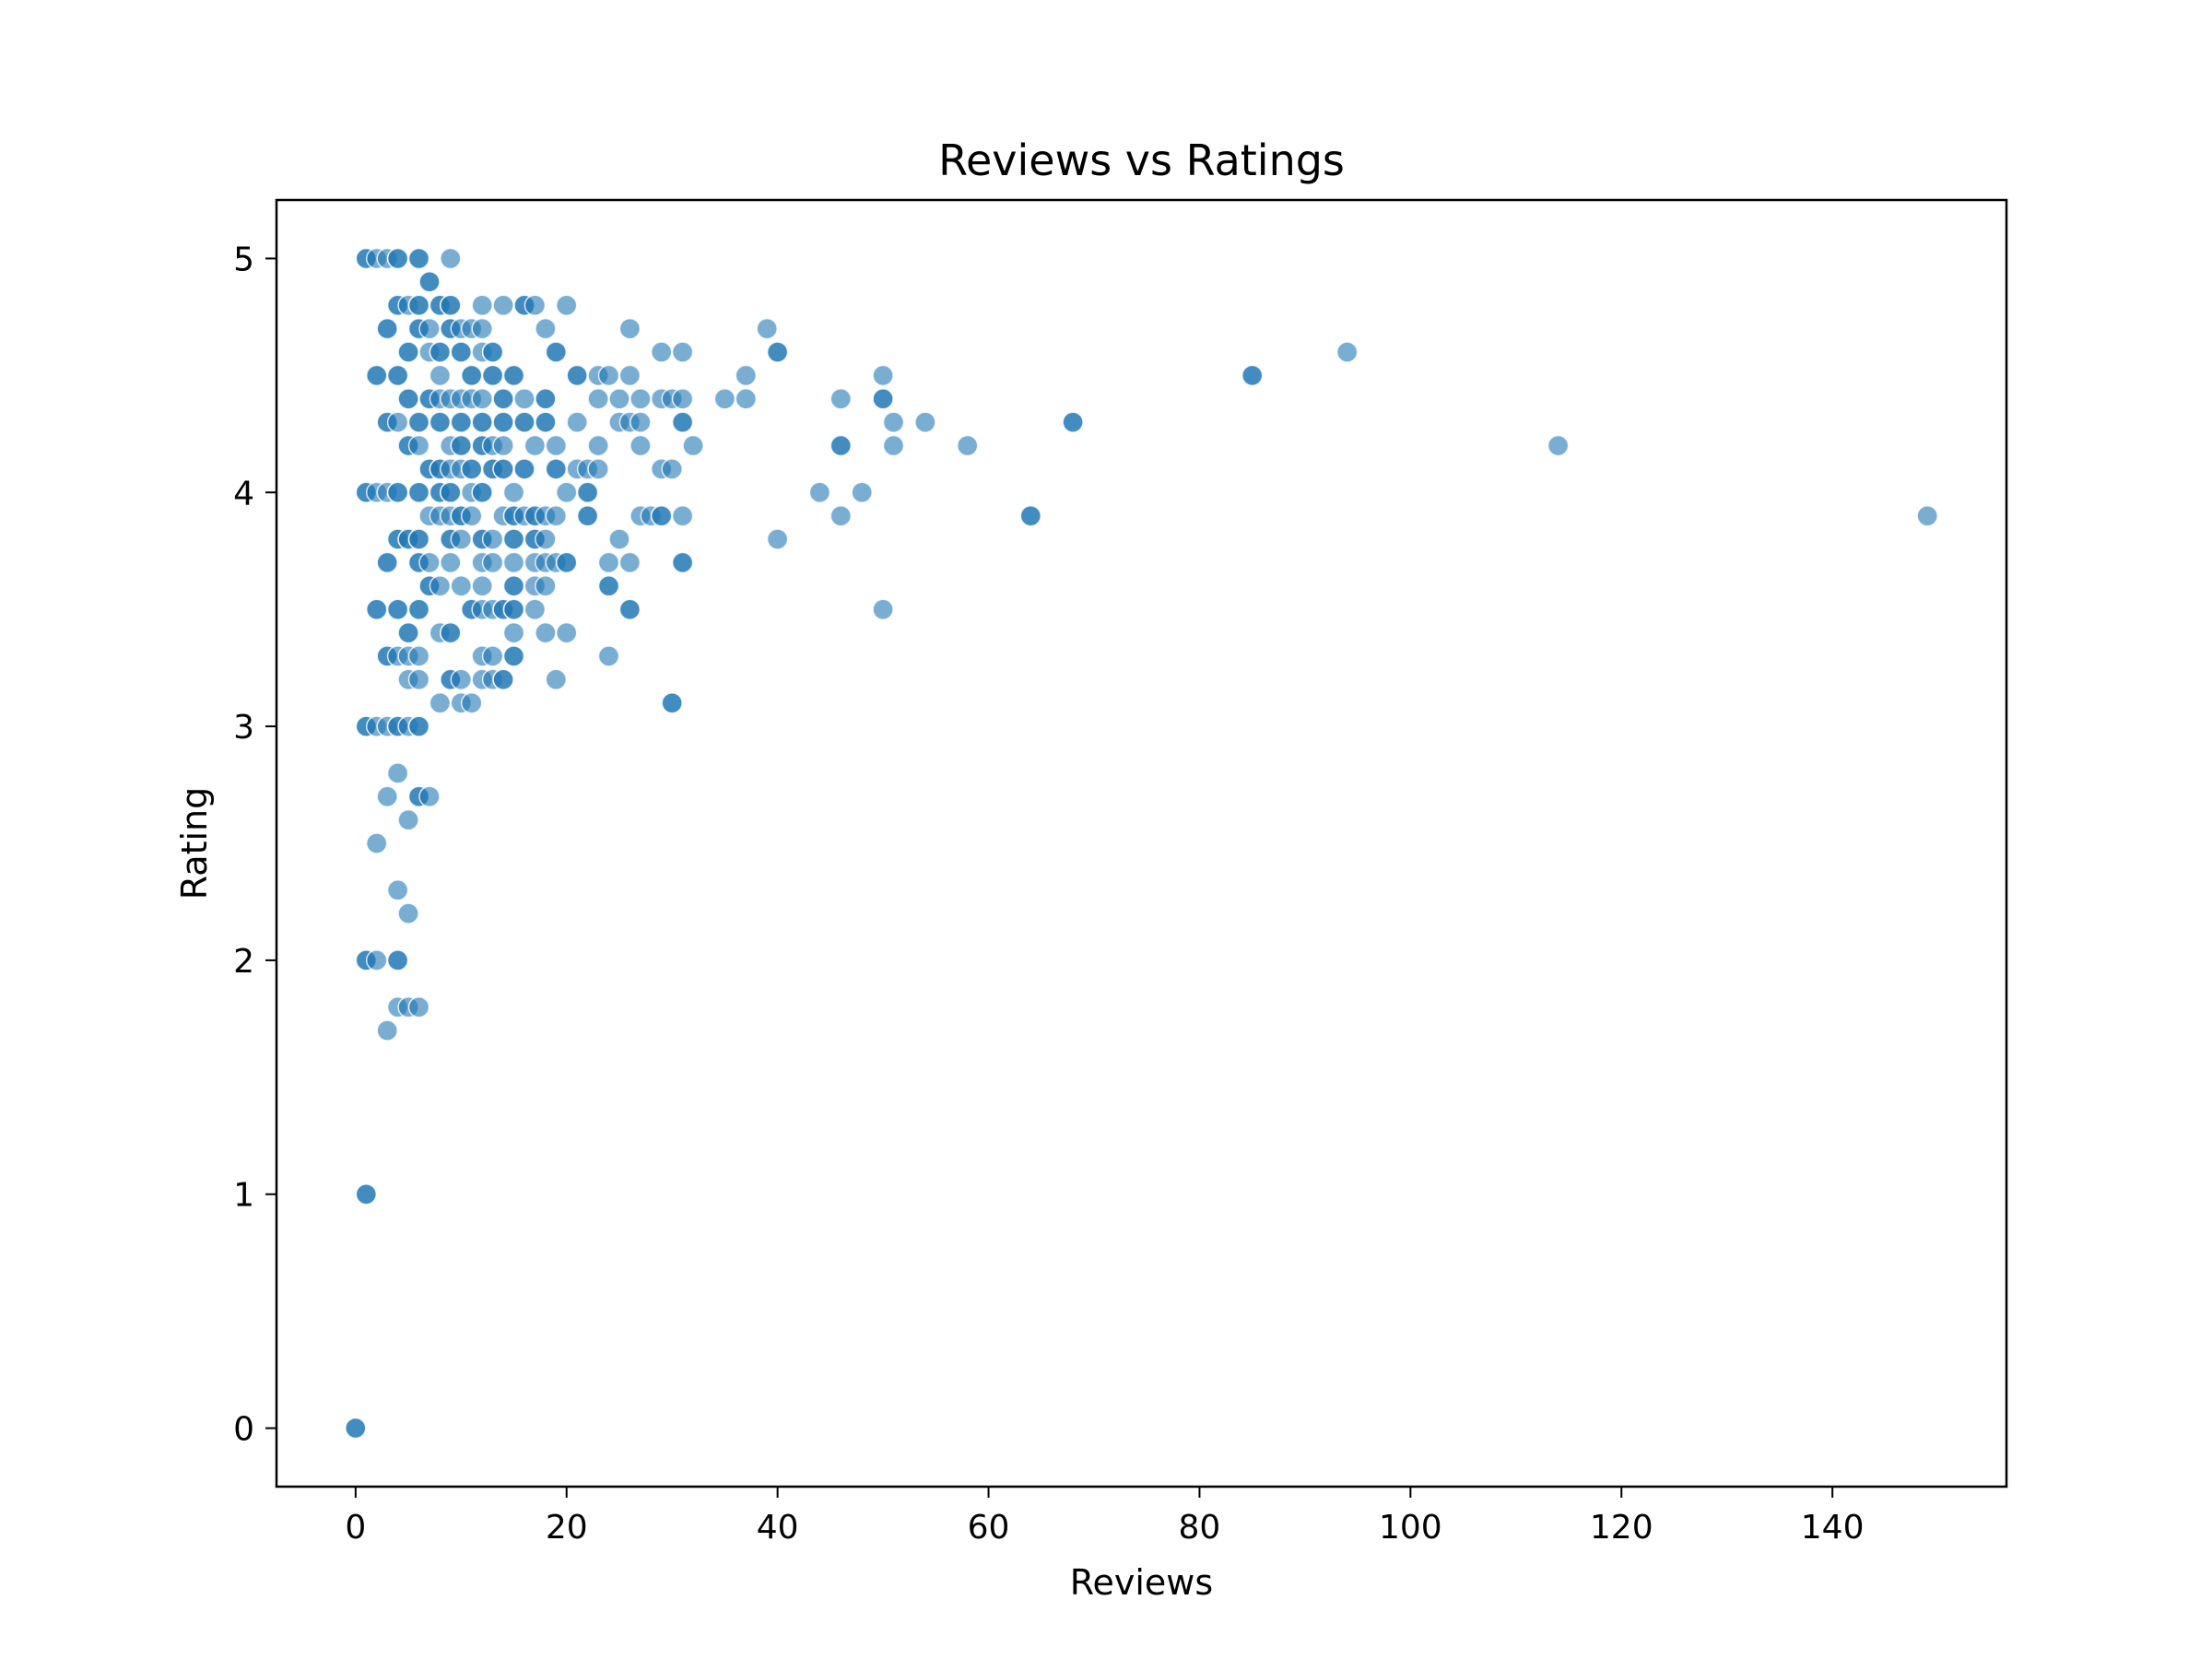 This screenshot has width=2212, height=1659. What do you see at coordinates (1105, 1517) in the screenshot?
I see `x-axis: 0 20 40 60 80 100 120 140` at bounding box center [1105, 1517].